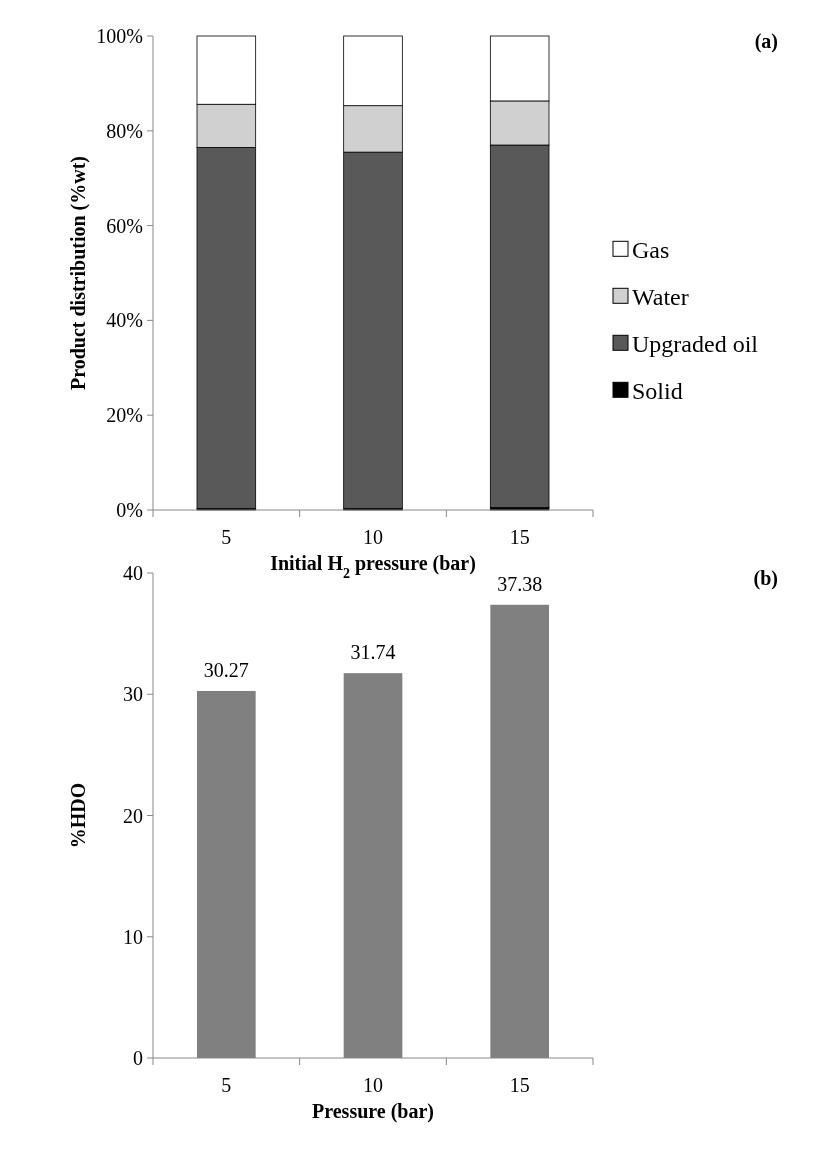 Image resolution: width=821 pixels, height=1155 pixels. Describe the element at coordinates (78, 273) in the screenshot. I see `y-axis-title: Product distribution (%wt)` at that location.